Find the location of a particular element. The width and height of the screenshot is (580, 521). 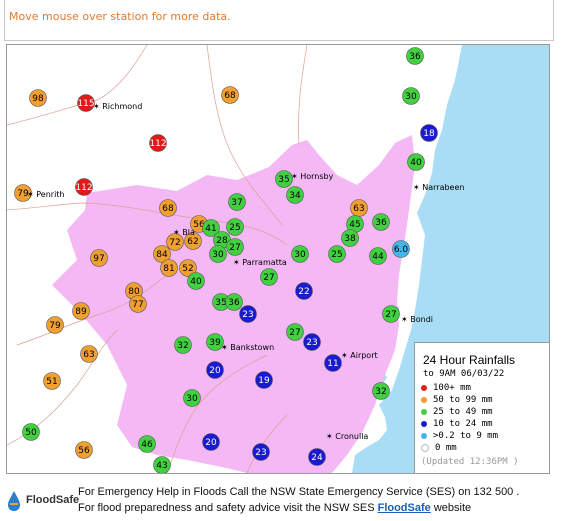

floodsafe-link: FloodSafe is located at coordinates (404, 508).